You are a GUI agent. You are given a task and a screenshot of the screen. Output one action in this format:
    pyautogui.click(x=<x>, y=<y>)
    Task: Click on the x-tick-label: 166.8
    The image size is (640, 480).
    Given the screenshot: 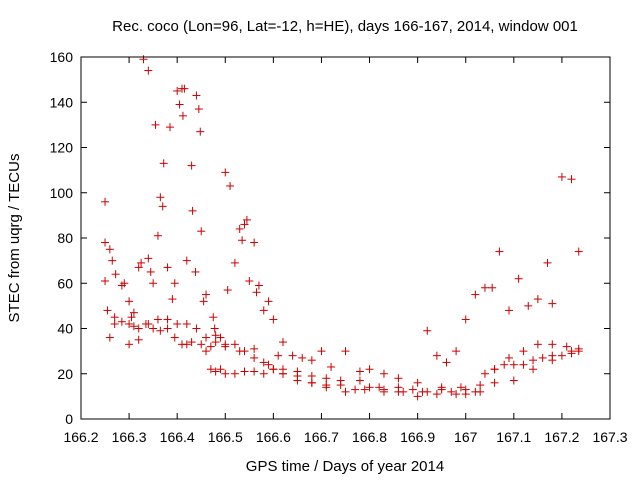 What is the action you would take?
    pyautogui.click(x=369, y=437)
    